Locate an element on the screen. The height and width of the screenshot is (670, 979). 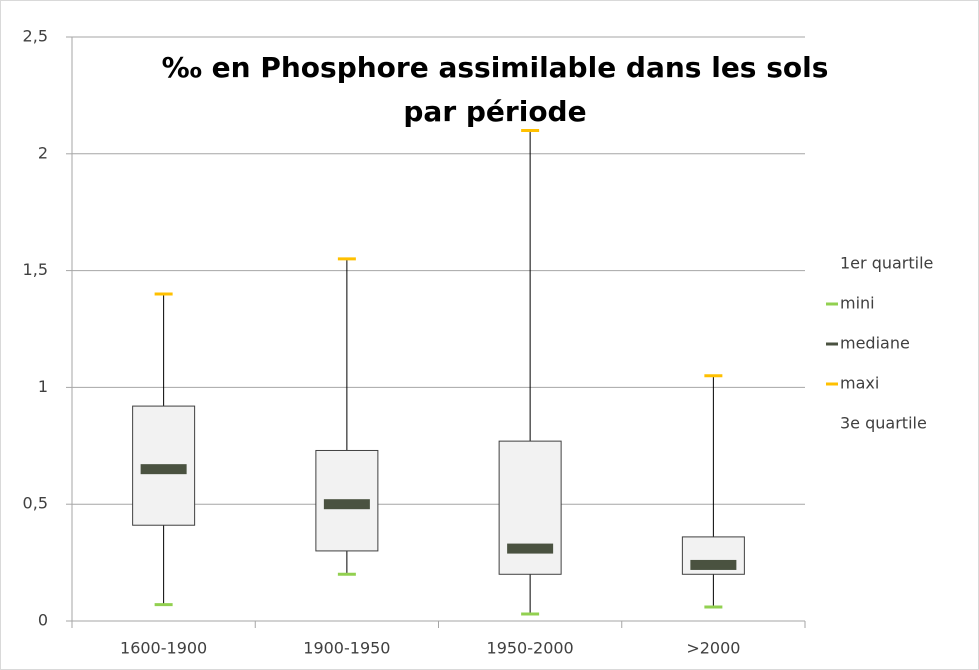
x-tick-label: 1950-2000 is located at coordinates (530, 648).